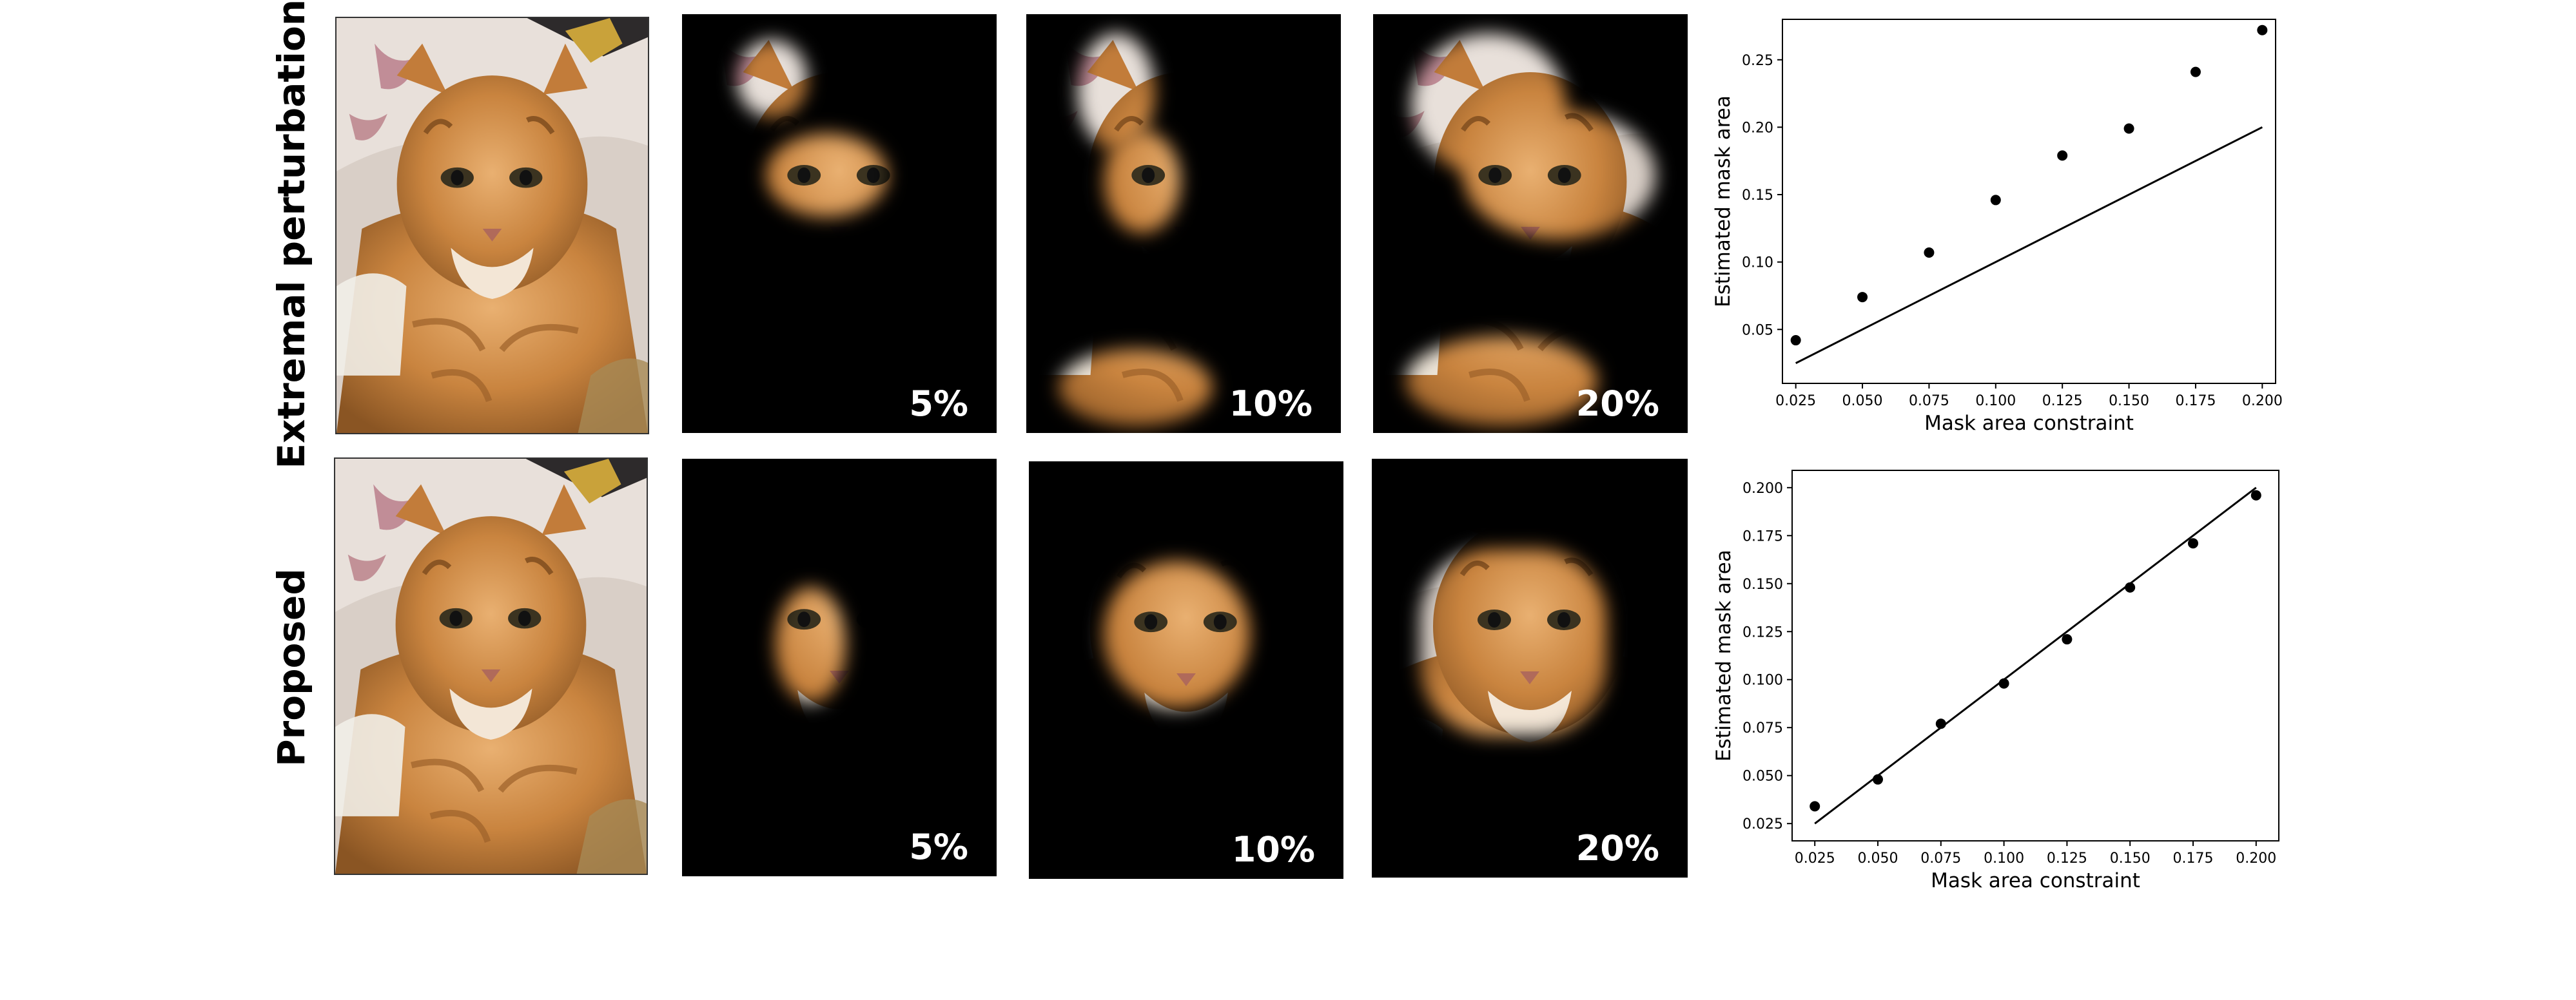 The height and width of the screenshot is (1000, 2576). What do you see at coordinates (1757, 330) in the screenshot?
I see `y-tick-label: 0.05` at bounding box center [1757, 330].